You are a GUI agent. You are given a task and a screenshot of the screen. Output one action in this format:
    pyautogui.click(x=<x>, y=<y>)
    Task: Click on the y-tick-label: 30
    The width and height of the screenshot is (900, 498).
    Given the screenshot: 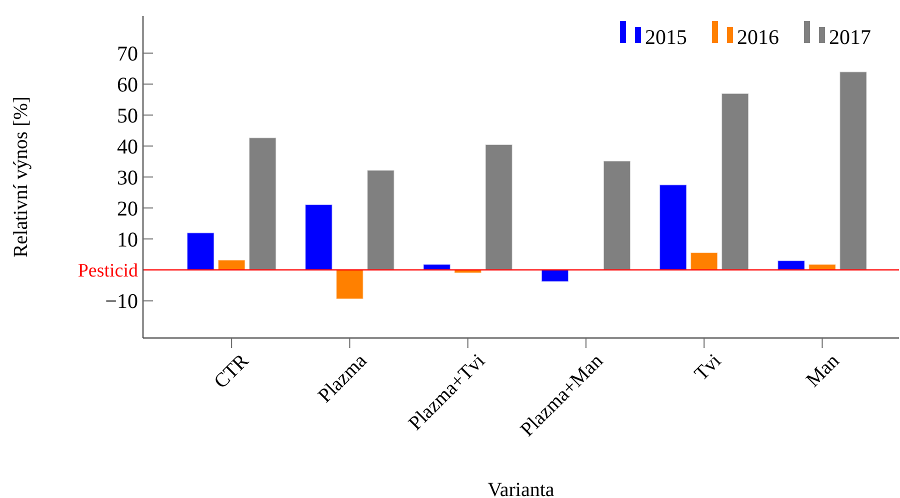 What is the action you would take?
    pyautogui.click(x=127, y=177)
    